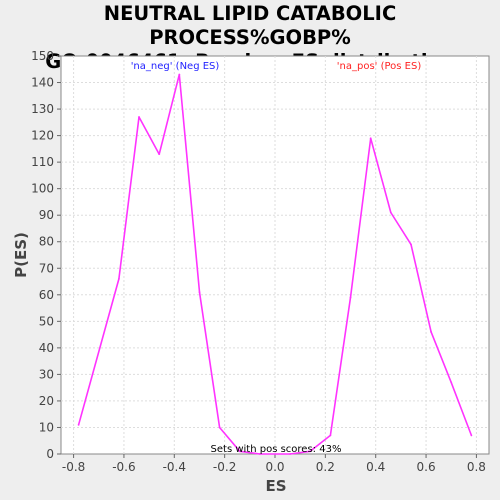 The width and height of the screenshot is (500, 500). Describe the element at coordinates (375, 467) in the screenshot. I see `x-tick-label: 0.4` at that location.